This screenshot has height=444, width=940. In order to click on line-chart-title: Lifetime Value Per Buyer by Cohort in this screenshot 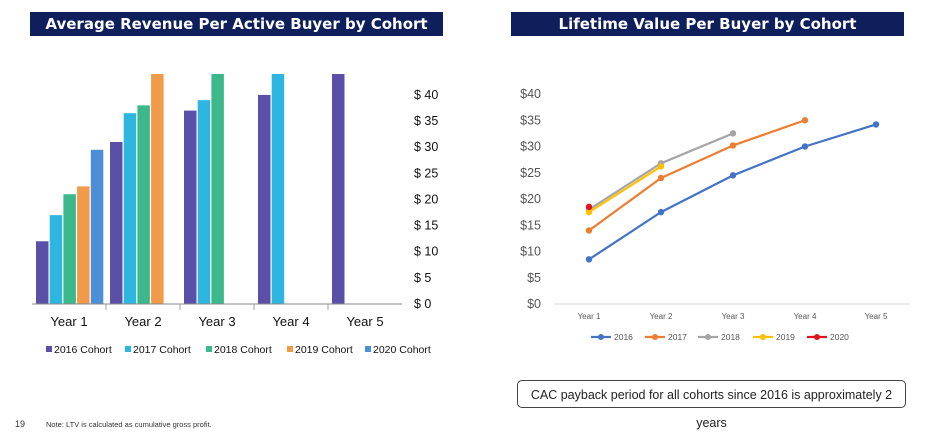, I will do `click(707, 24)`.